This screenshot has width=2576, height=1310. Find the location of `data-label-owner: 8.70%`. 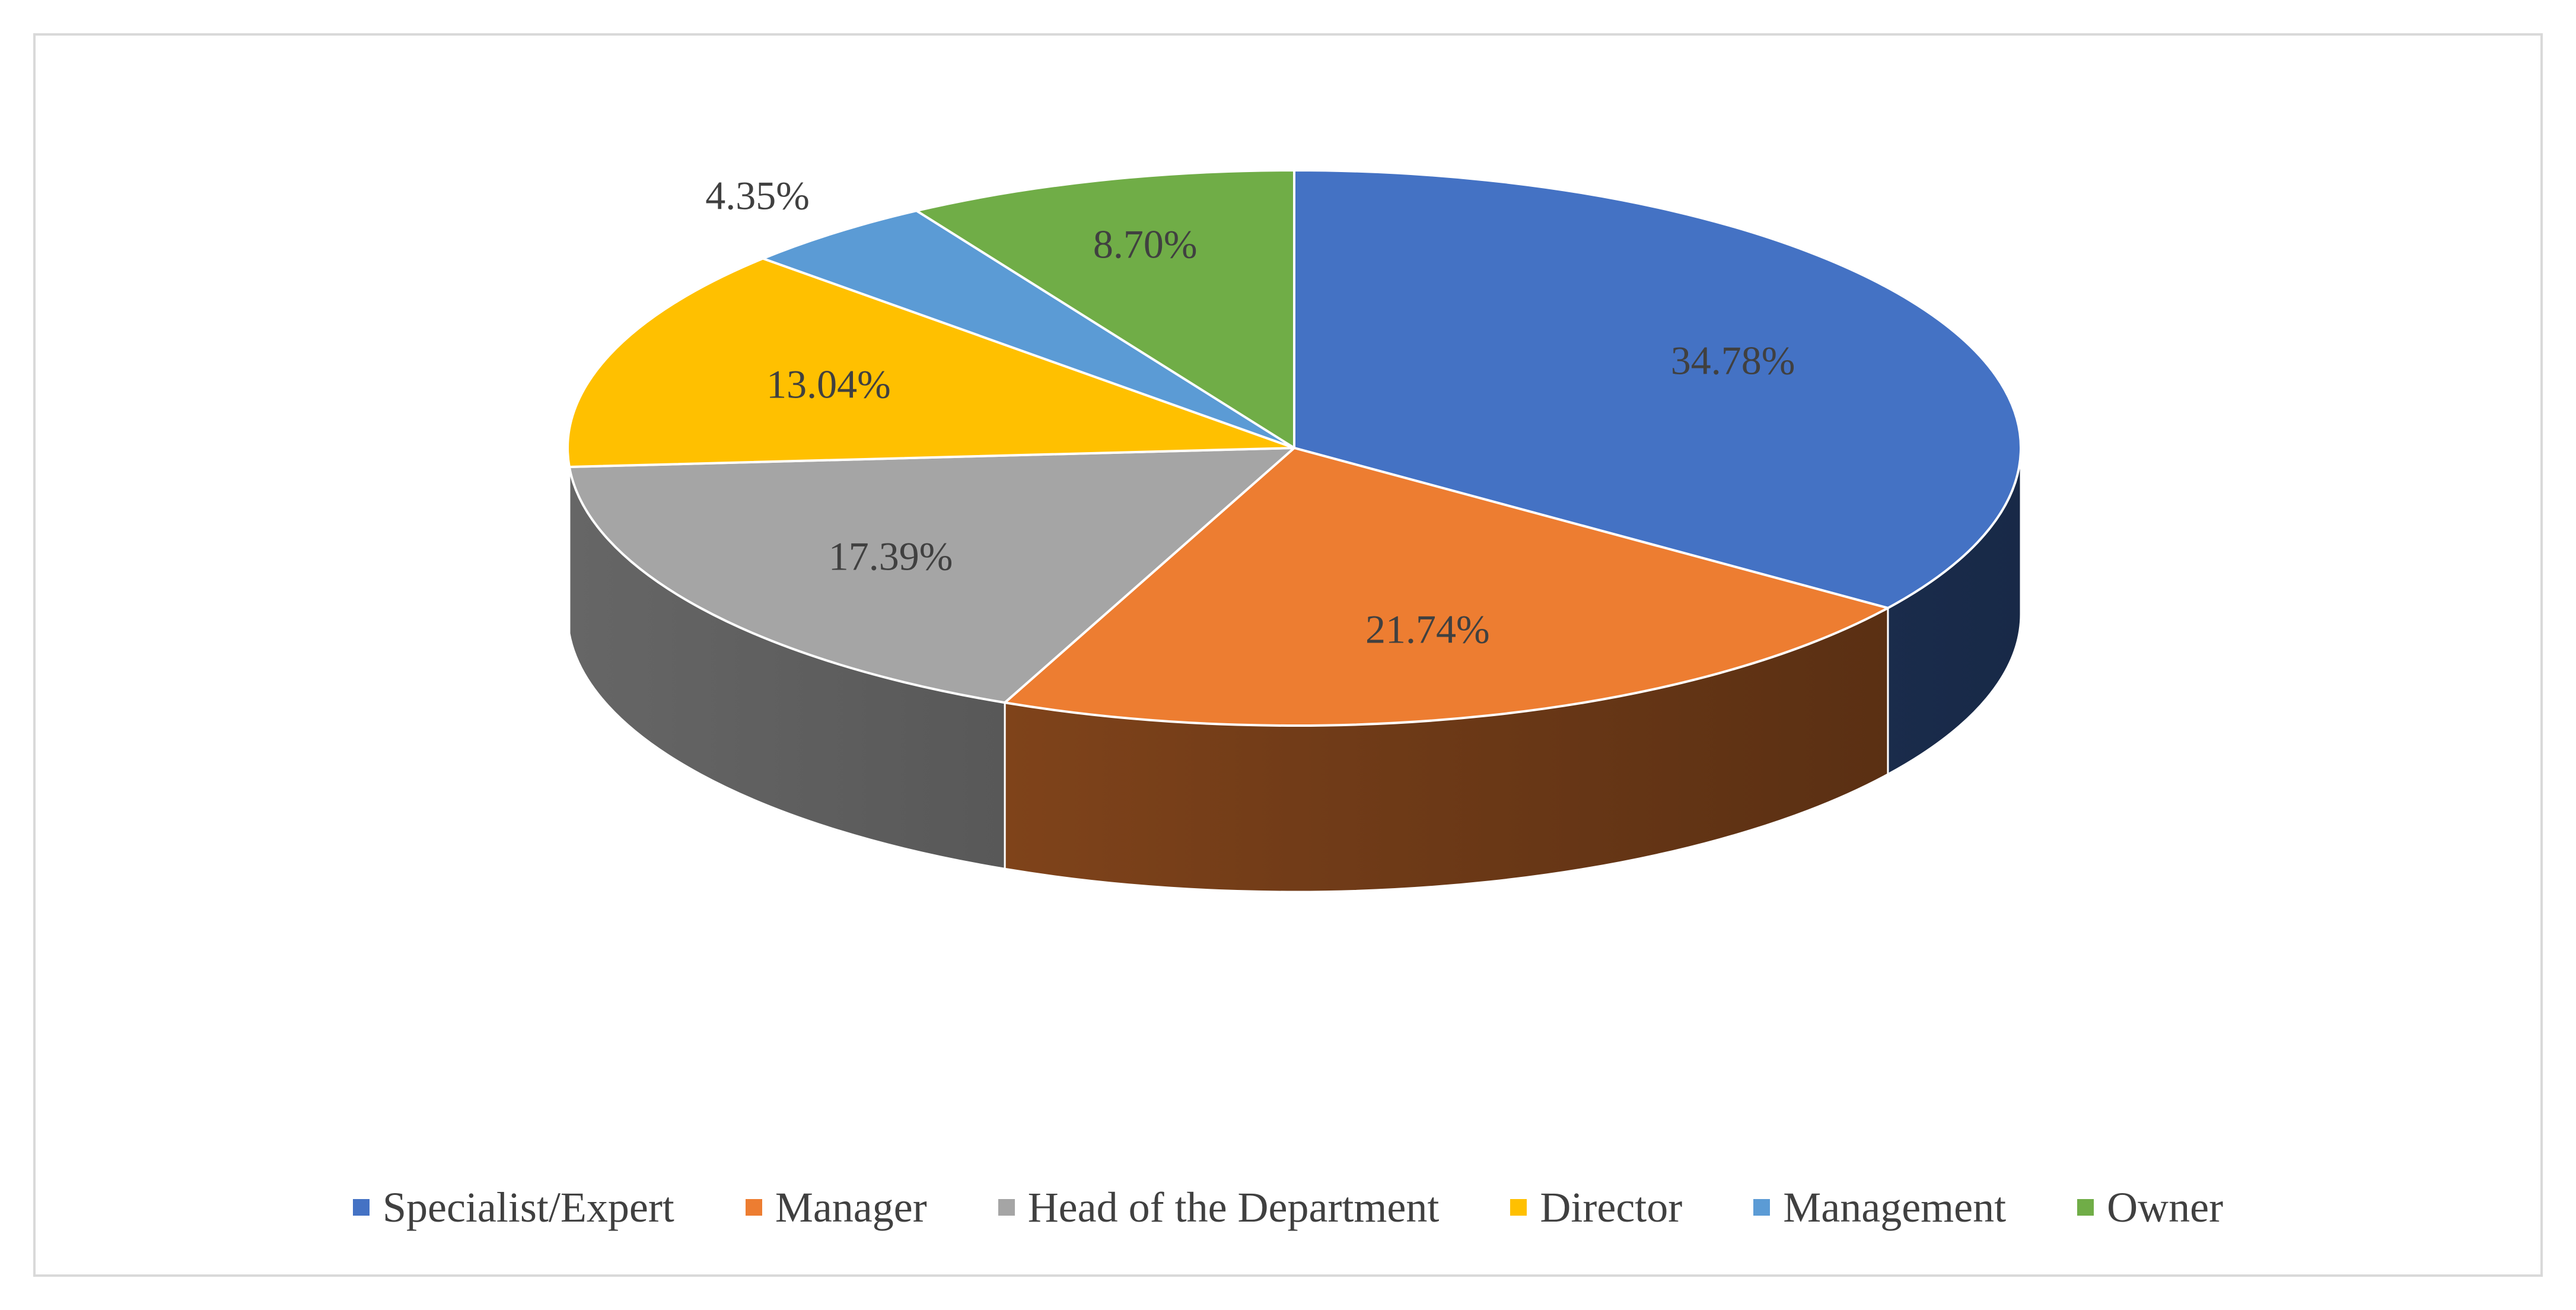

data-label-owner: 8.70% is located at coordinates (1145, 245).